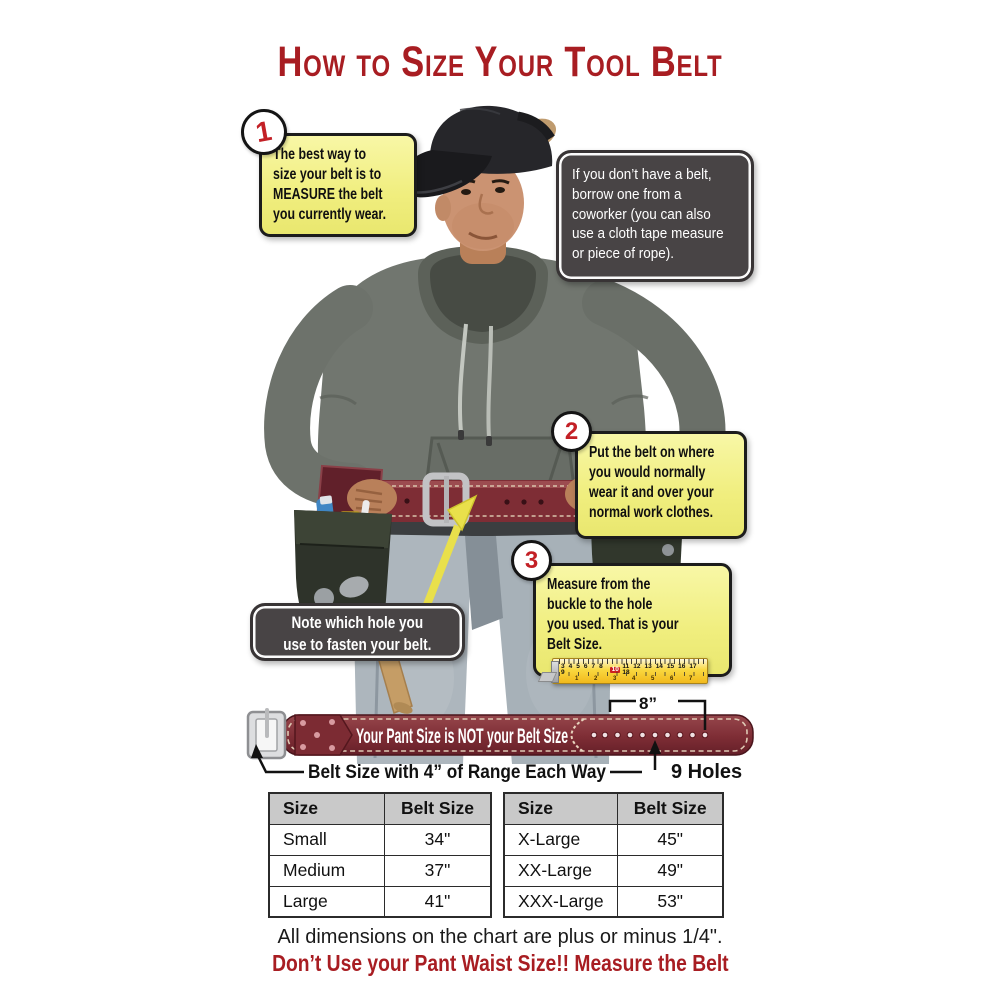 This screenshot has height=1000, width=1000. I want to click on belt-size-cell: 49", so click(670, 870).